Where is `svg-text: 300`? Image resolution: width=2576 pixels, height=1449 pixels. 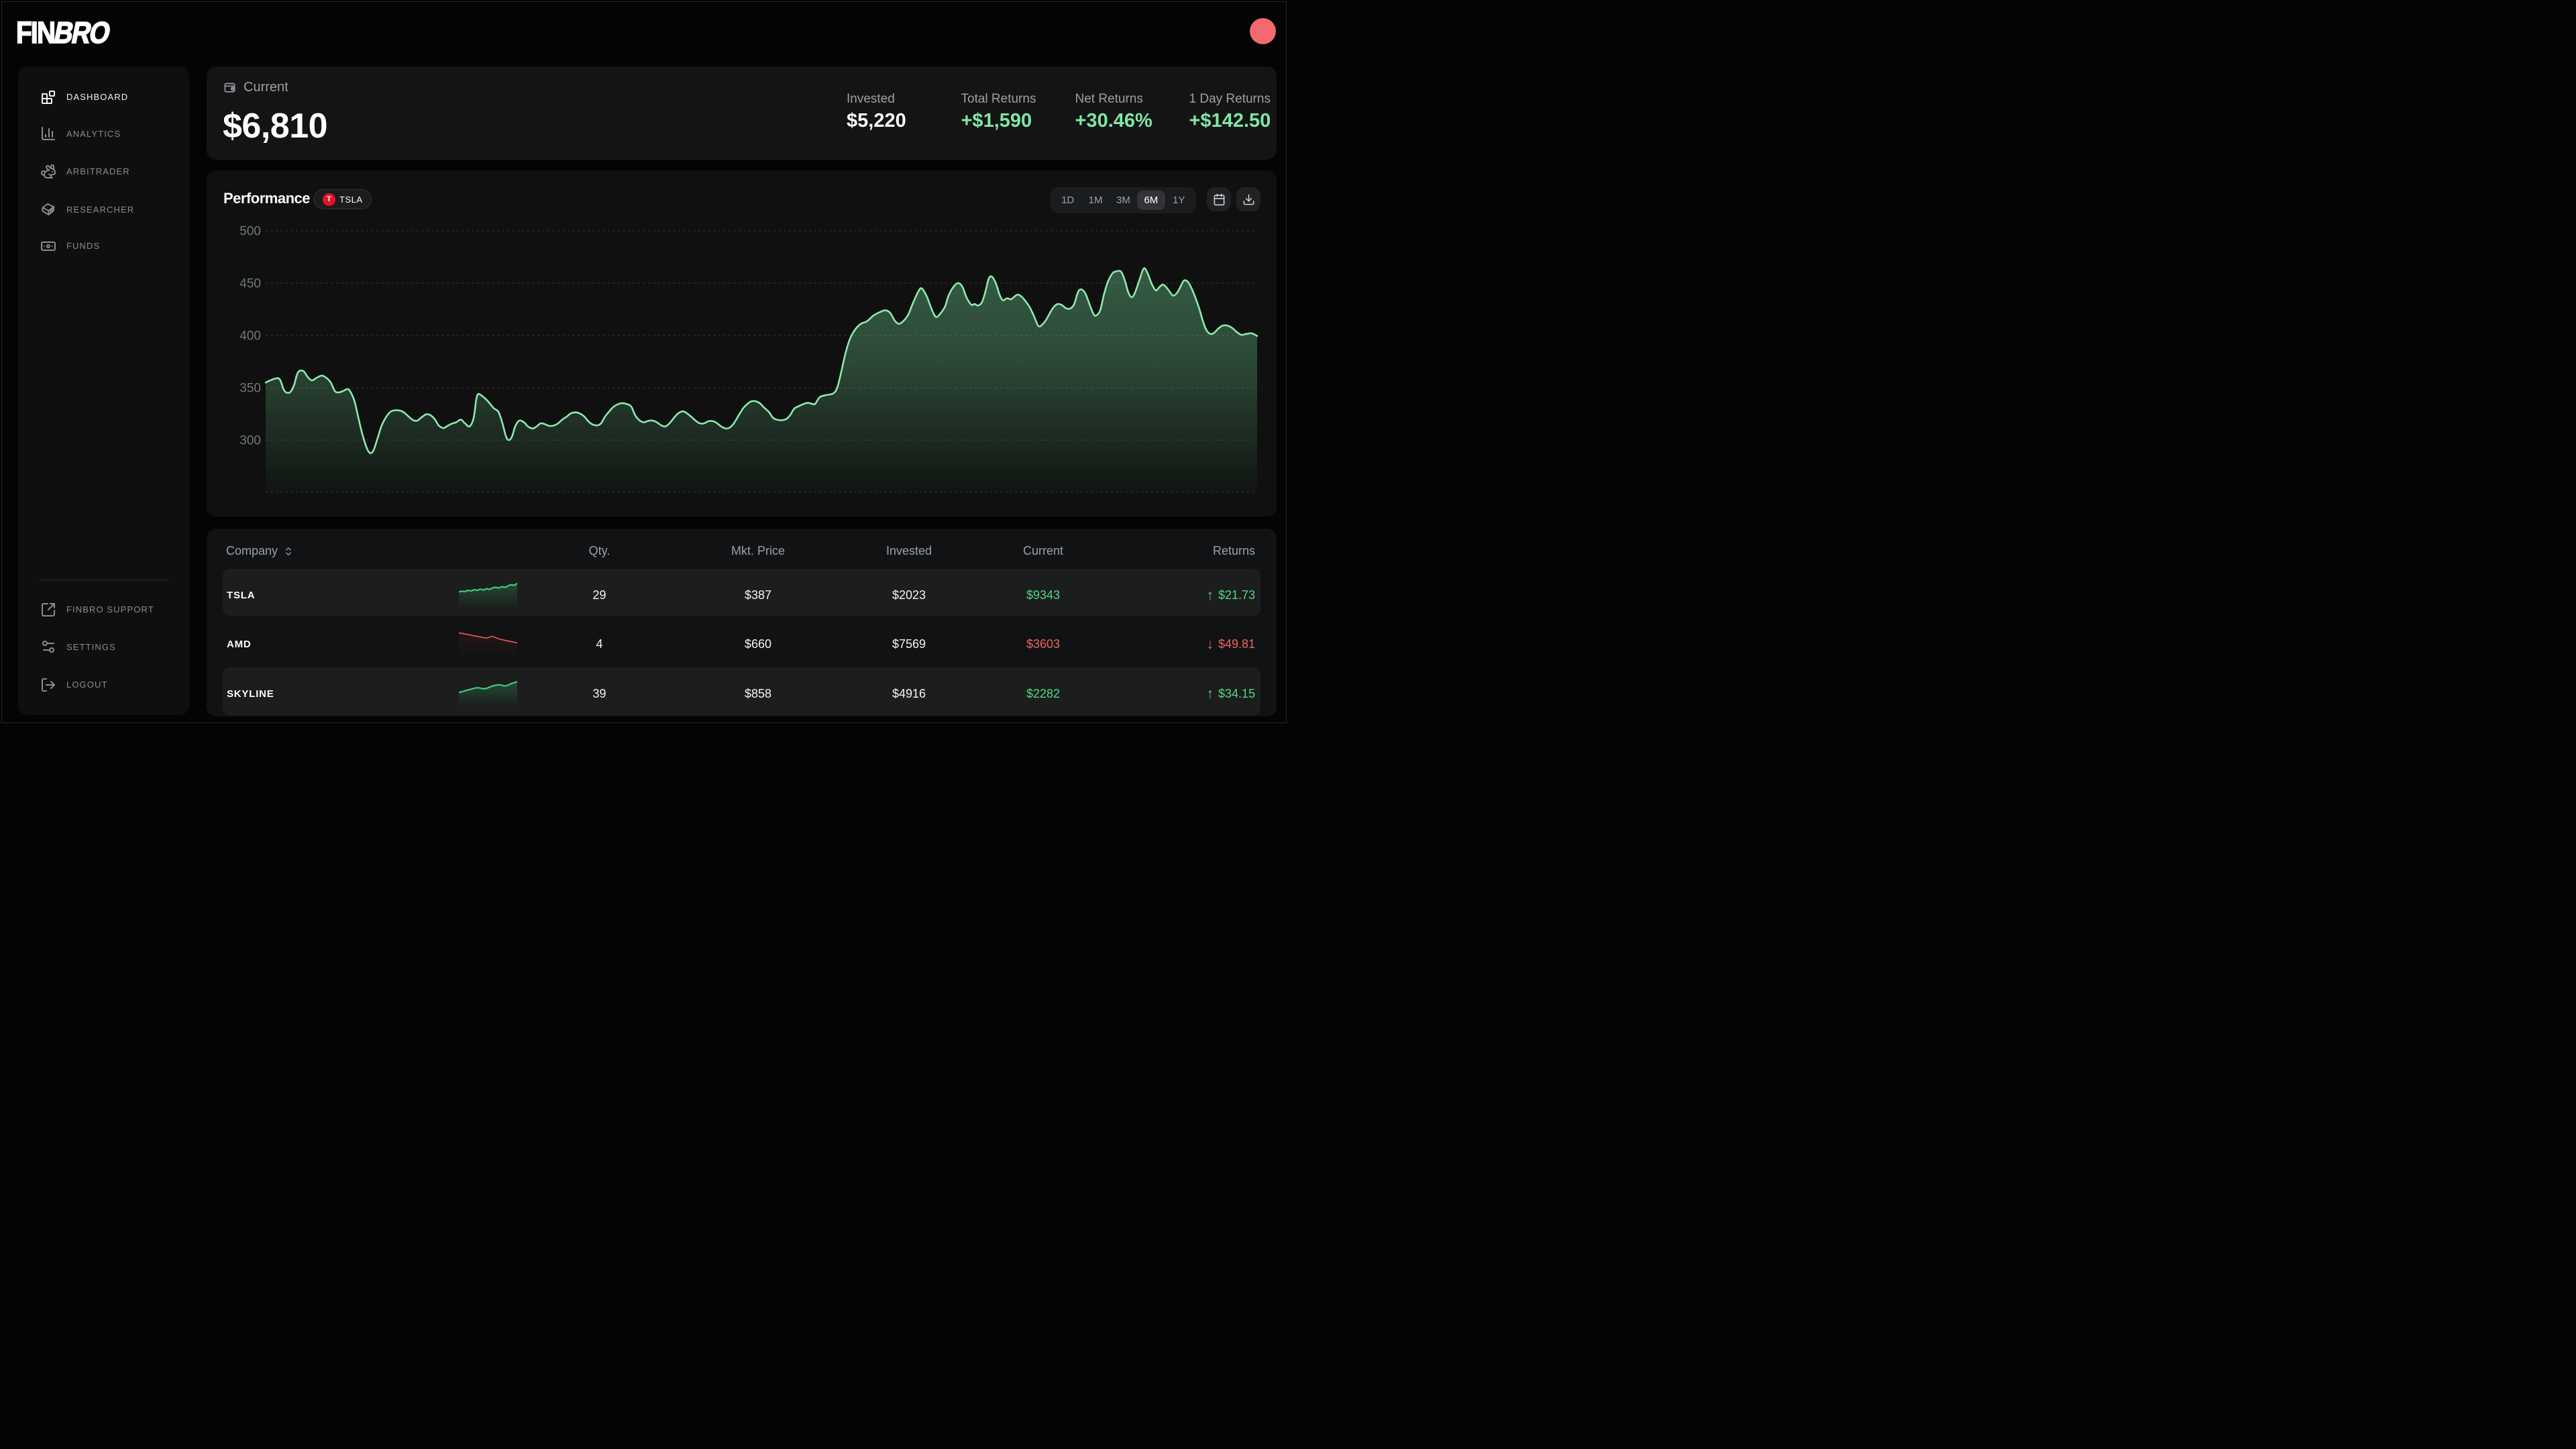 svg-text: 300 is located at coordinates (250, 441).